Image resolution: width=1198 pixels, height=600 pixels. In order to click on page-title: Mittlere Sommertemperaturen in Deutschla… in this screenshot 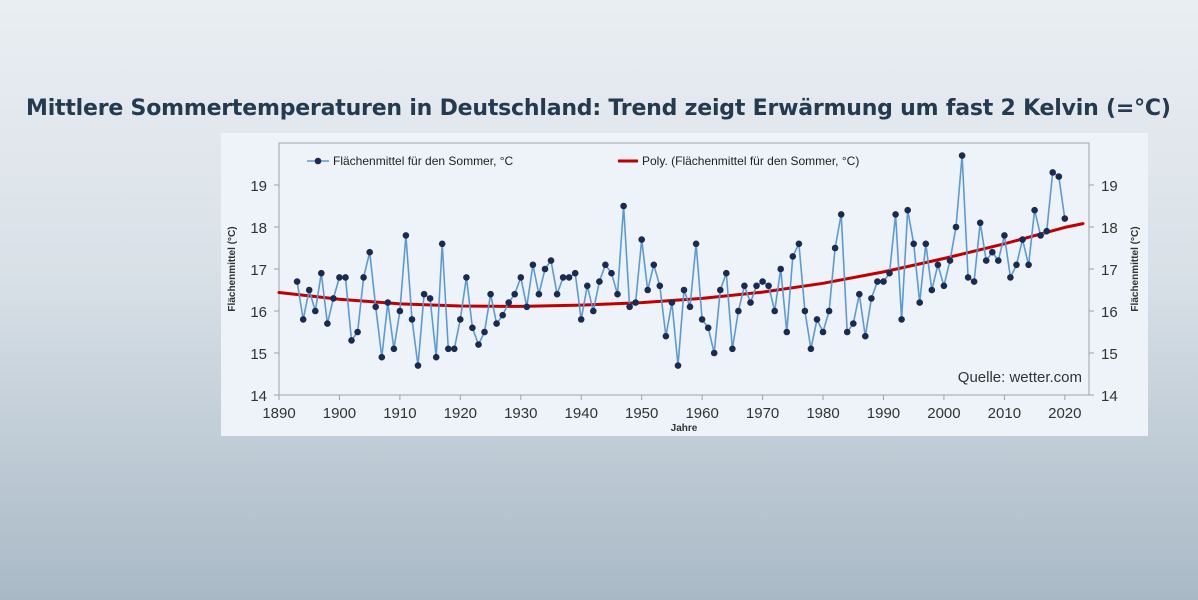, I will do `click(598, 108)`.